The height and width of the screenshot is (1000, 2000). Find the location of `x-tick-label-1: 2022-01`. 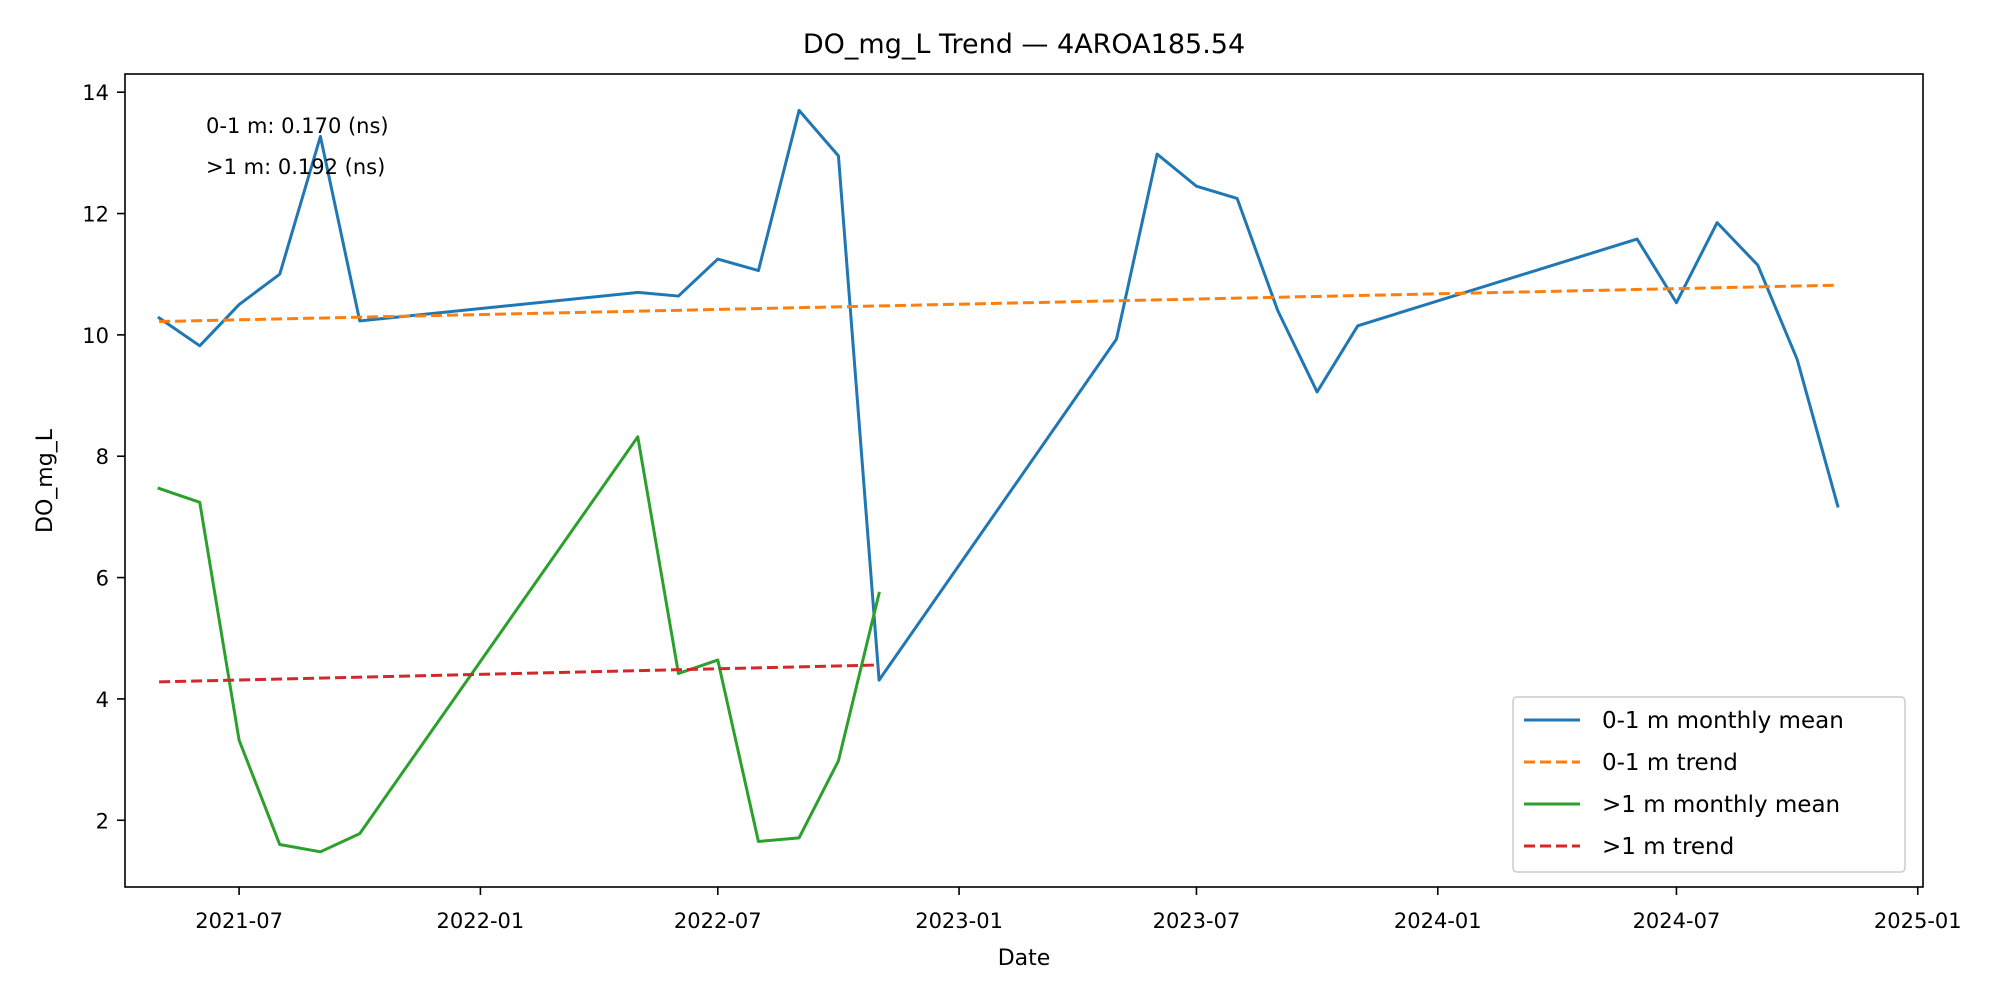

x-tick-label-1: 2022-01 is located at coordinates (481, 921).